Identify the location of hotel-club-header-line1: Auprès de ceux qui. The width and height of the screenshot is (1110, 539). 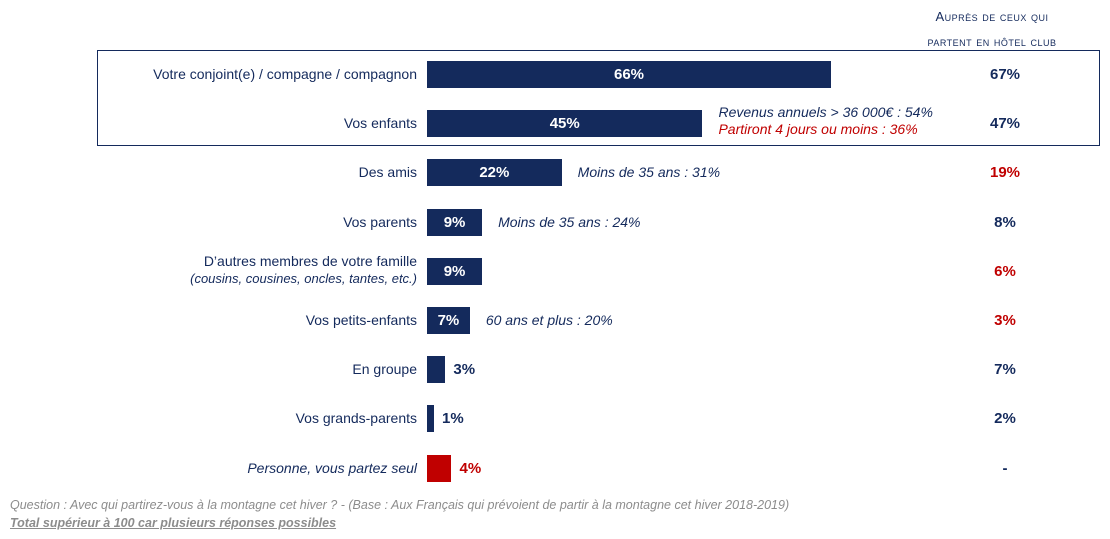
(992, 16).